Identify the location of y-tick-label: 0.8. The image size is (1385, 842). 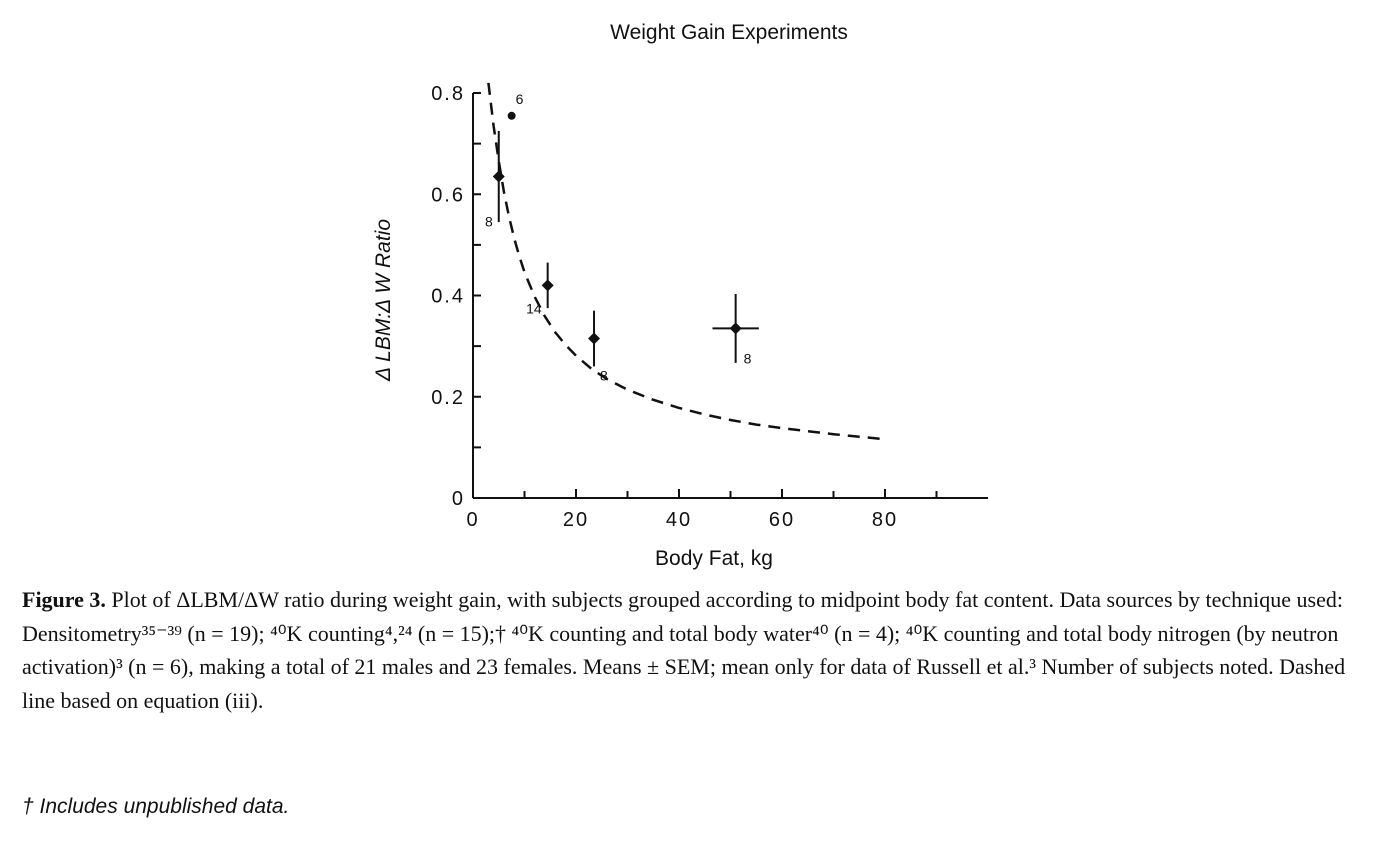
(448, 94).